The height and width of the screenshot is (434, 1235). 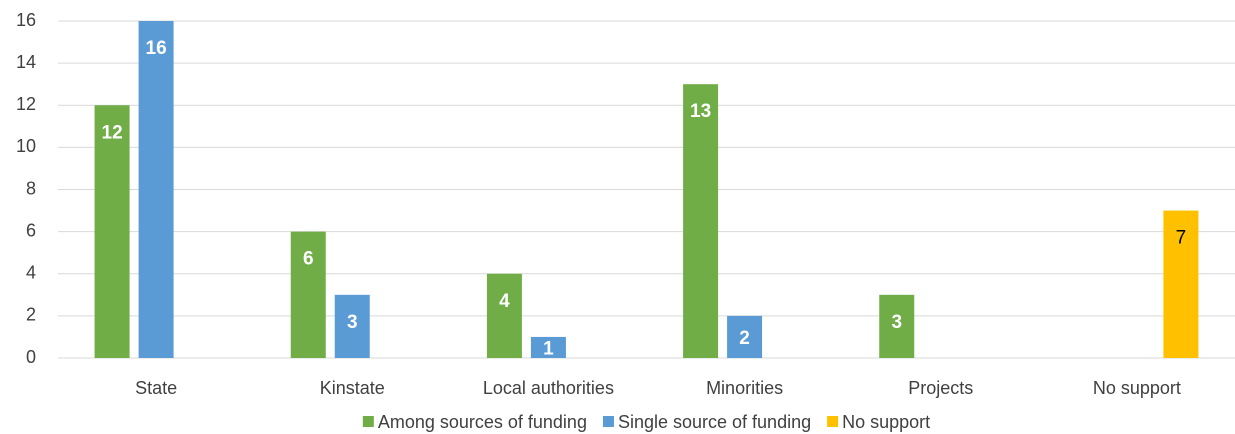 What do you see at coordinates (112, 132) in the screenshot?
I see `data-label: 12` at bounding box center [112, 132].